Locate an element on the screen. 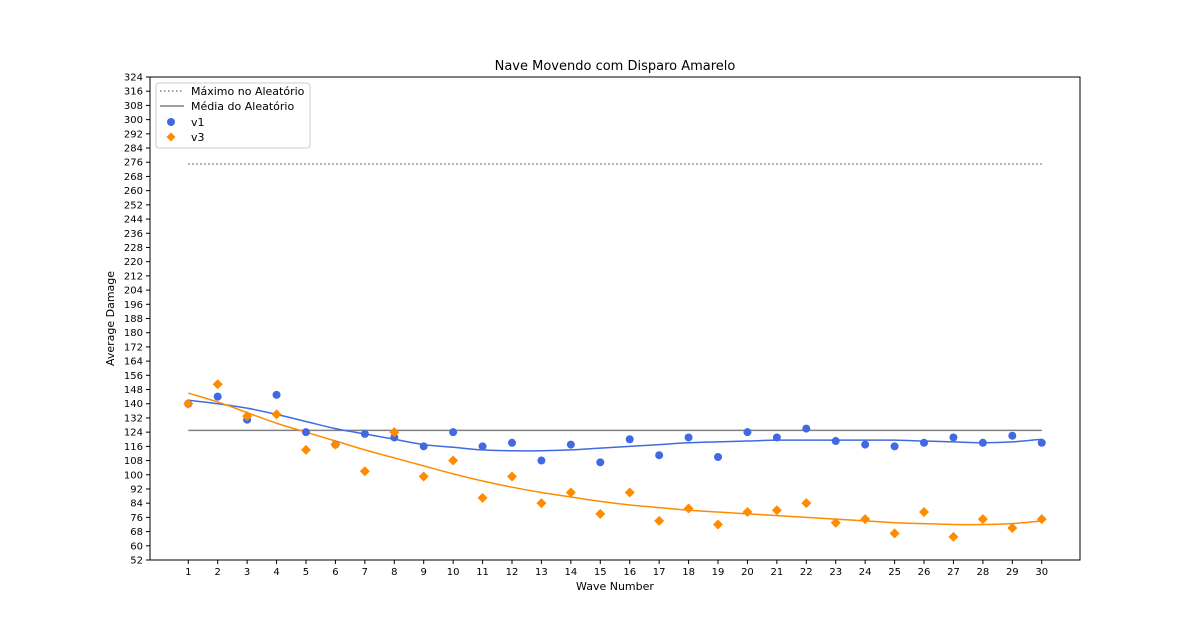  legend-swatch-v3 is located at coordinates (171, 137).